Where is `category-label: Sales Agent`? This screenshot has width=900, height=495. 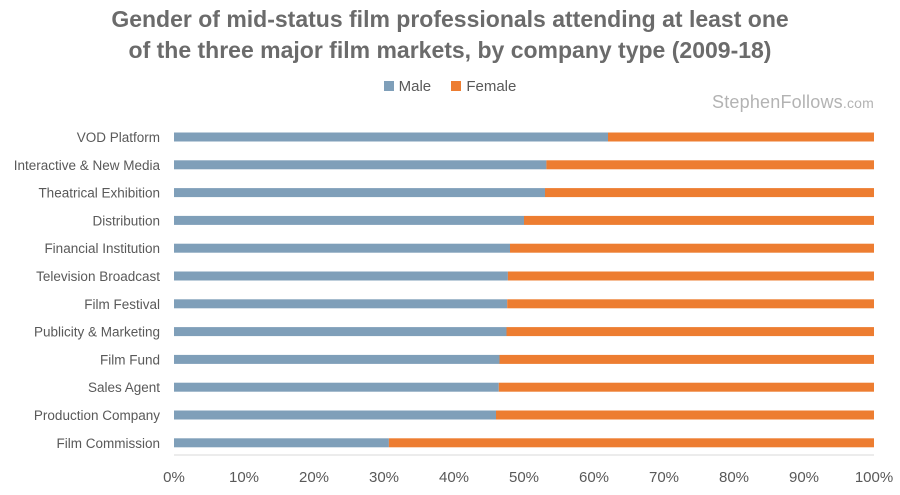
category-label: Sales Agent is located at coordinates (124, 387).